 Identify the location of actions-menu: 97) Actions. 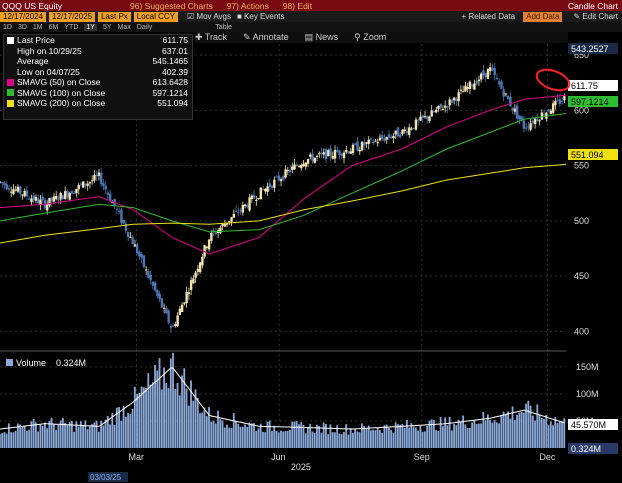
(247, 5).